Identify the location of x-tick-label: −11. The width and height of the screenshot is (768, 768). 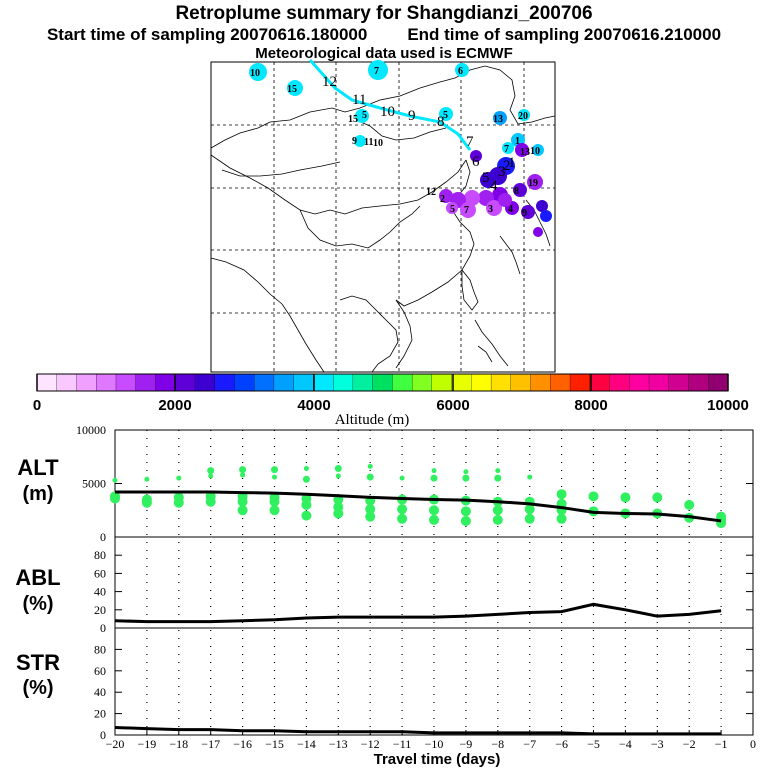
(402, 744).